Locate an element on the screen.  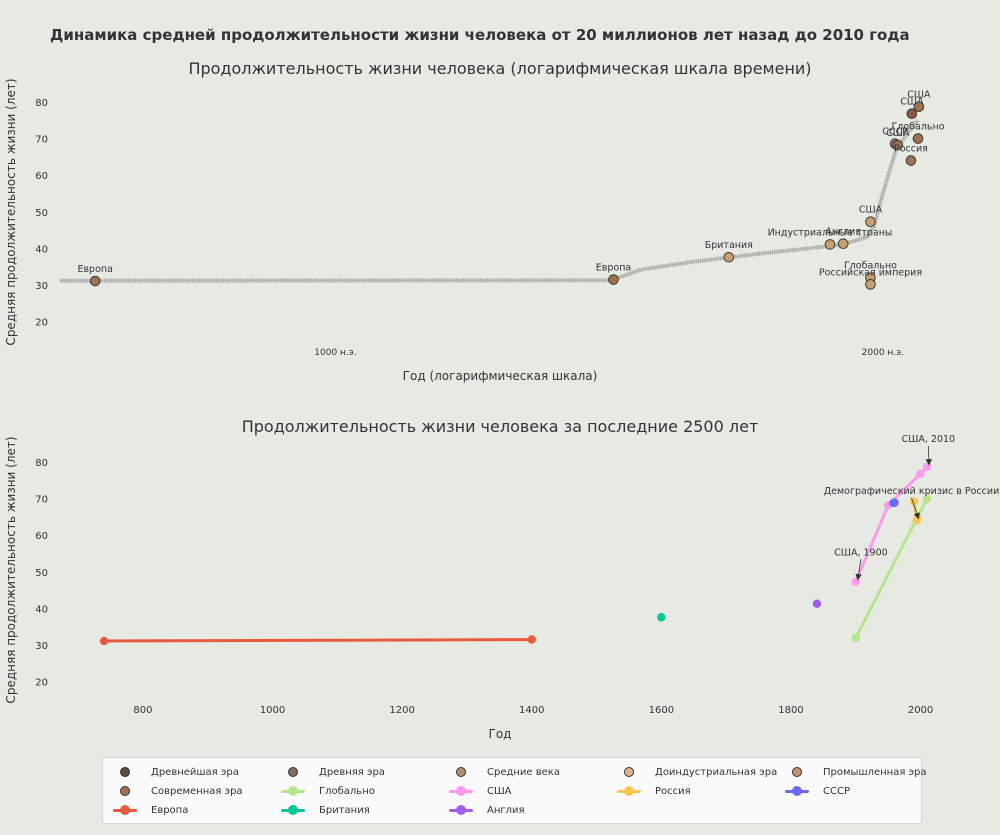
legend-label: Древняя эра is located at coordinates (352, 772).